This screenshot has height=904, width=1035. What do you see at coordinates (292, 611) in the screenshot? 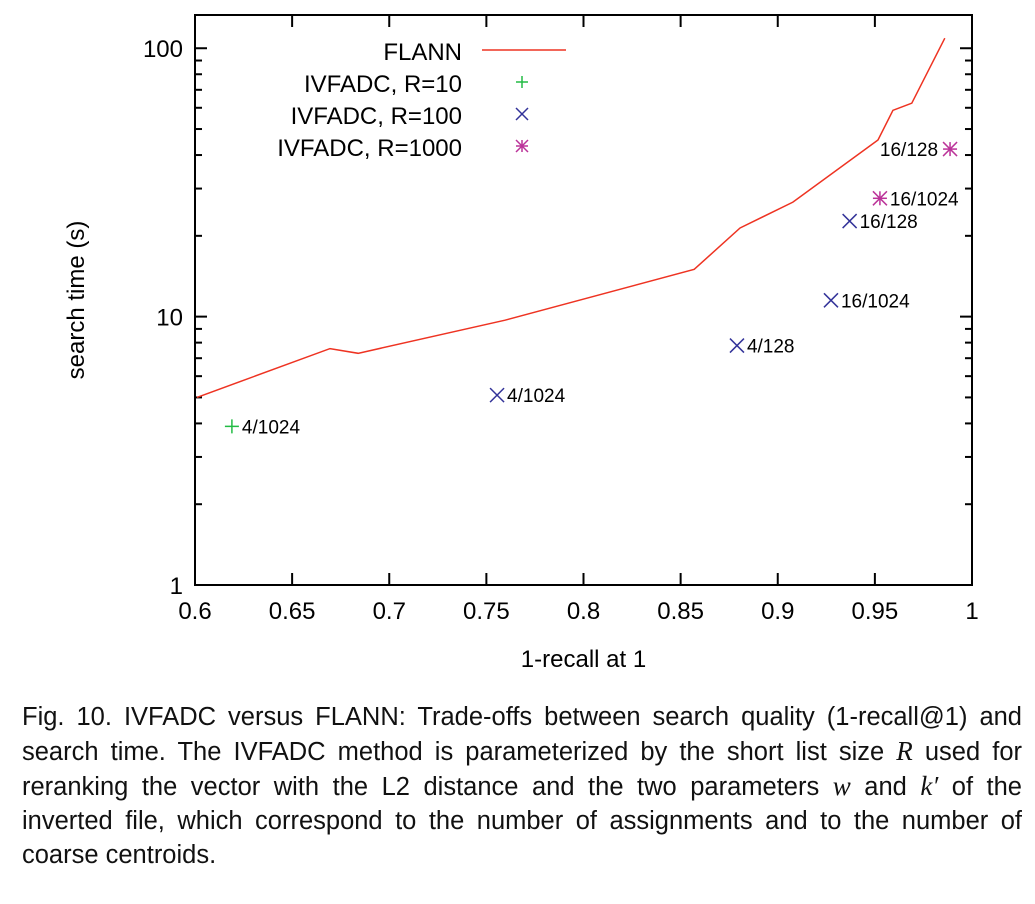
I see `x-tick-label: 0.65` at bounding box center [292, 611].